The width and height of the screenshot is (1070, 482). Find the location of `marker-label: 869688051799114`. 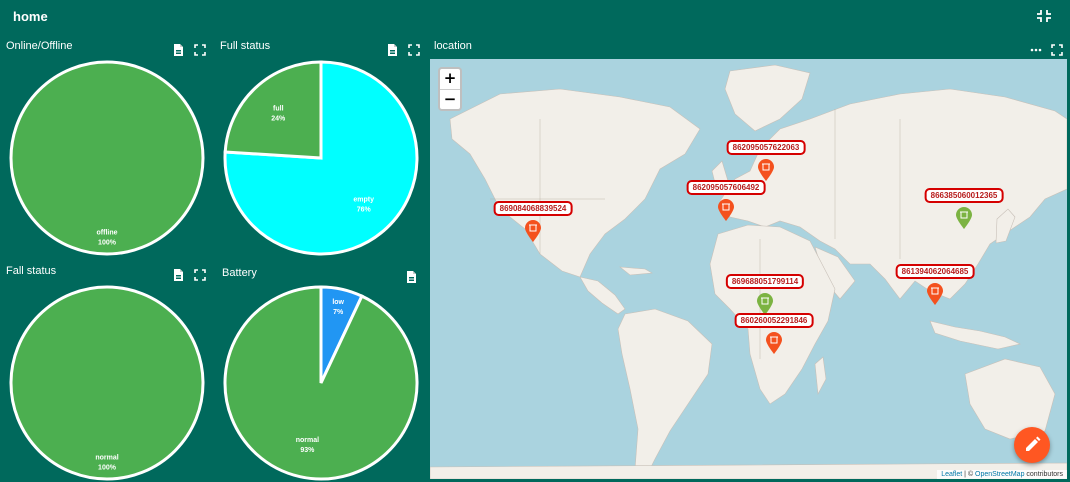

marker-label: 869688051799114 is located at coordinates (765, 281).